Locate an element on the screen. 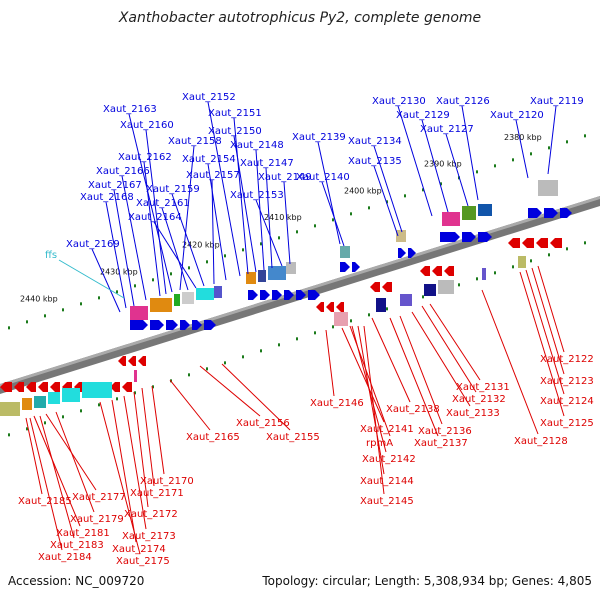 This screenshot has width=600, height=600. reverse-gene-label: Xaut_2155 is located at coordinates (293, 437).